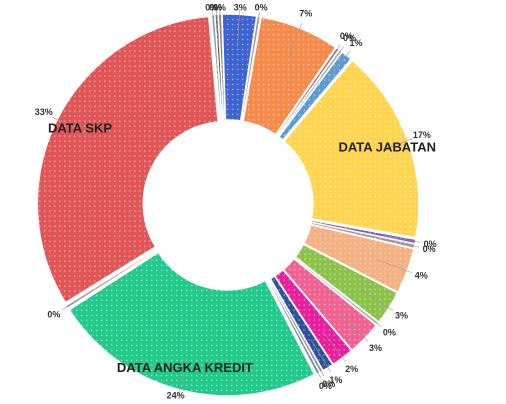 This screenshot has height=404, width=506. Describe the element at coordinates (176, 395) in the screenshot. I see `value-label: 24%` at that location.